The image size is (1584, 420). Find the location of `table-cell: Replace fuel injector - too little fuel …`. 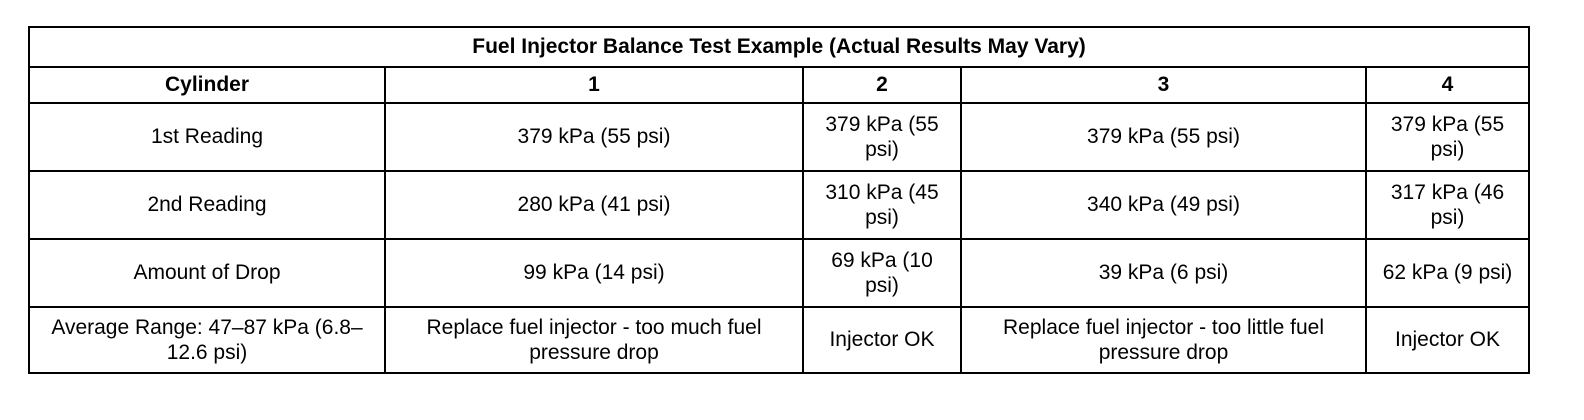

table-cell: Replace fuel injector - too little fuel … is located at coordinates (1163, 340).